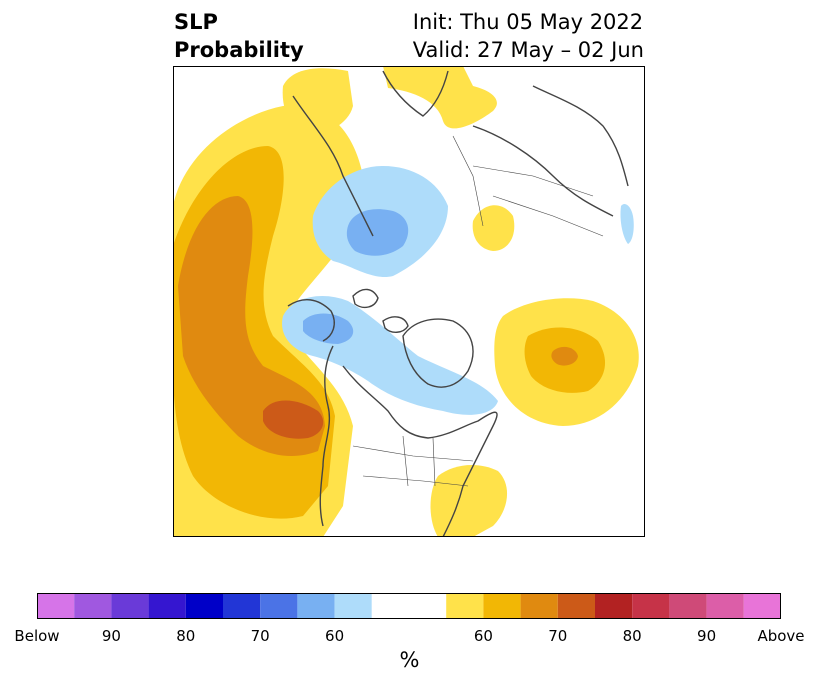 This screenshot has height=686, width=819. Describe the element at coordinates (528, 22) in the screenshot. I see `init-date: Init: Thu 05 May 2022` at that location.